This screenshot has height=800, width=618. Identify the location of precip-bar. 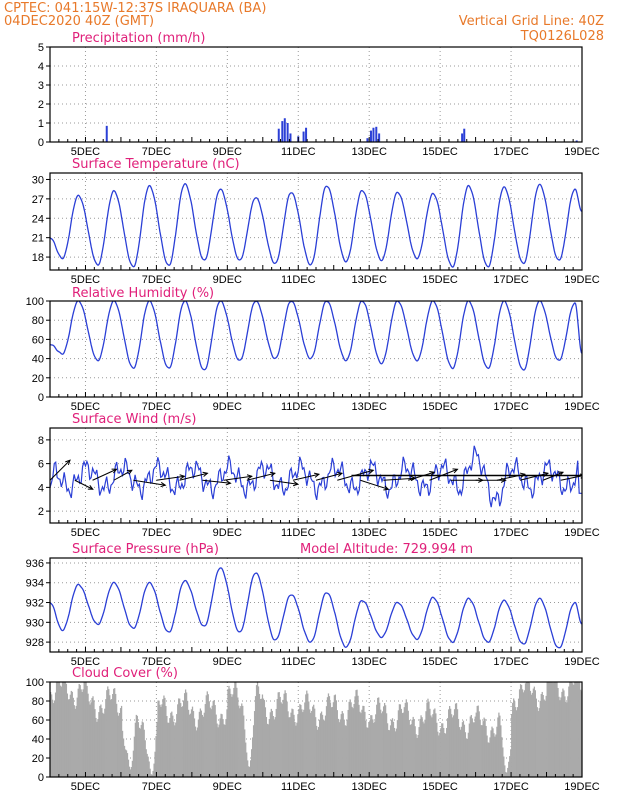
(284, 130).